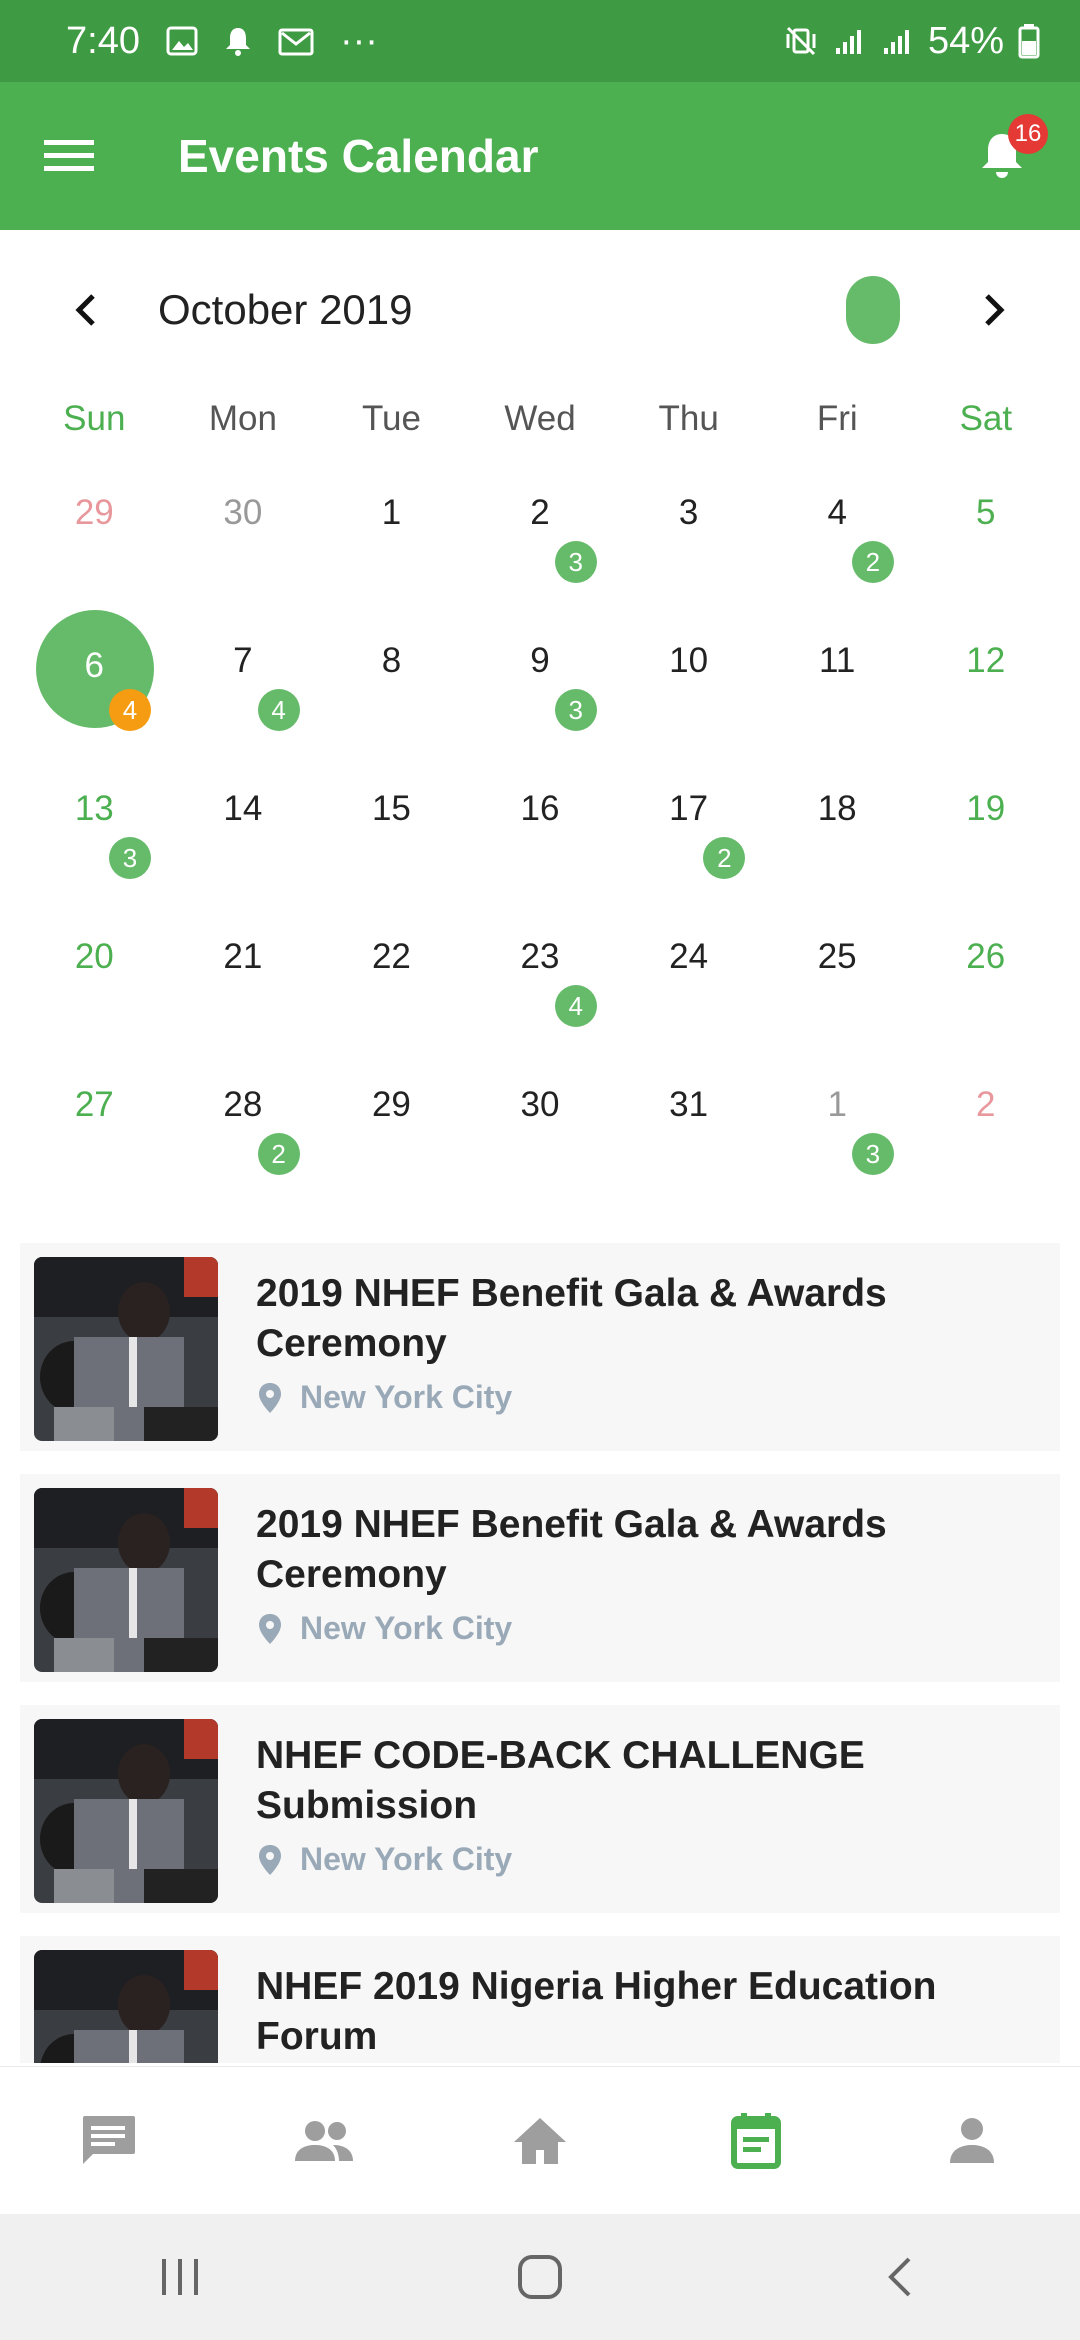 The height and width of the screenshot is (2340, 1080). I want to click on day-number: 18, so click(837, 808).